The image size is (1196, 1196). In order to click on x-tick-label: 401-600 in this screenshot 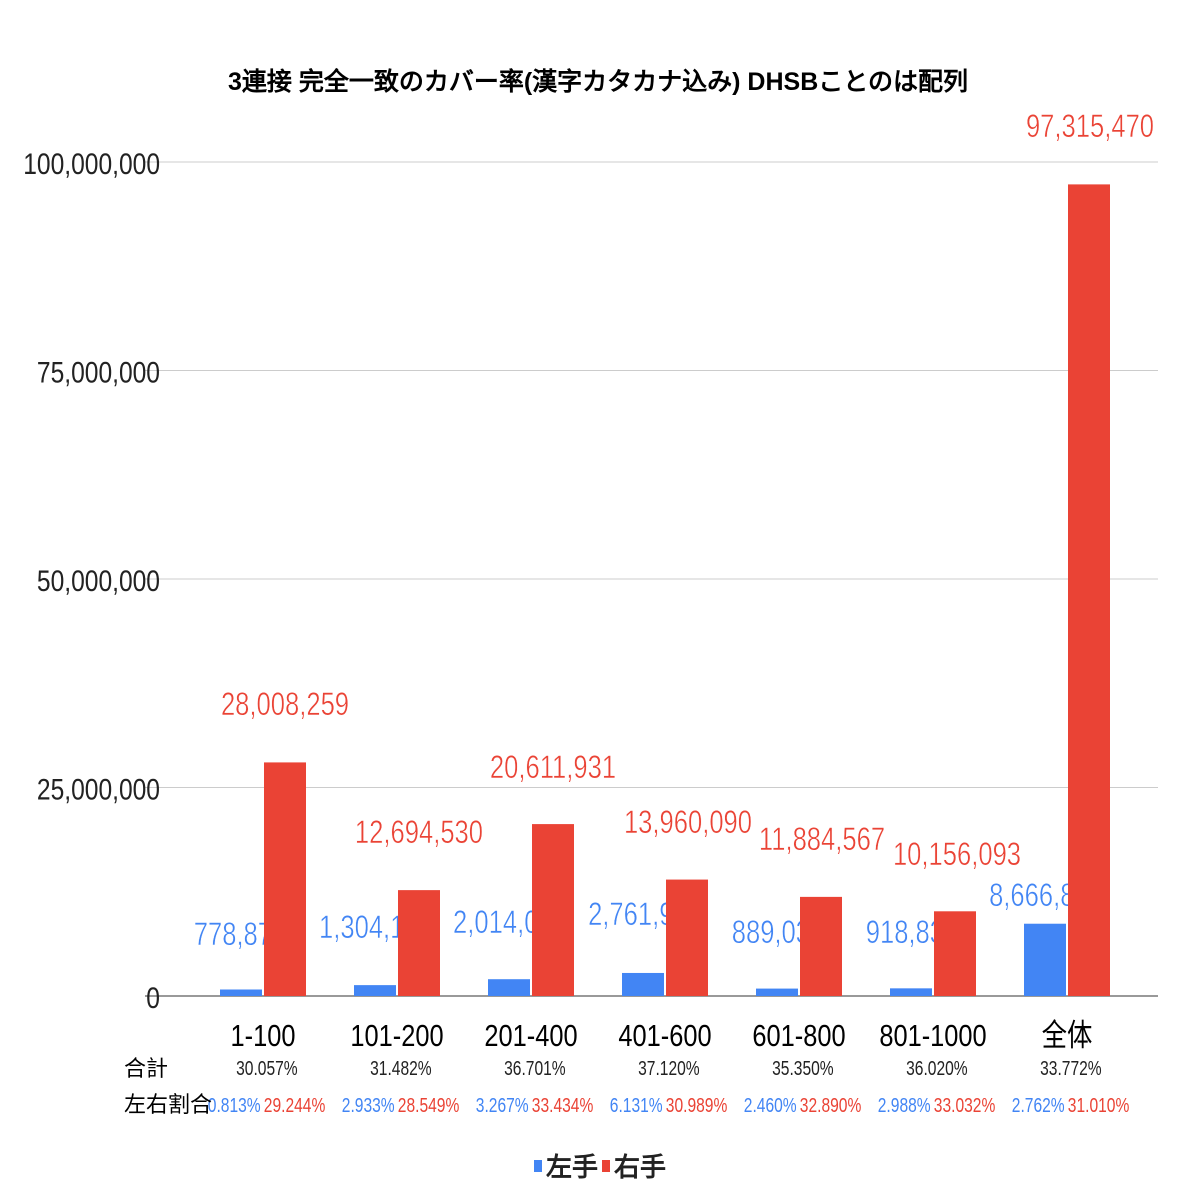, I will do `click(664, 1036)`.